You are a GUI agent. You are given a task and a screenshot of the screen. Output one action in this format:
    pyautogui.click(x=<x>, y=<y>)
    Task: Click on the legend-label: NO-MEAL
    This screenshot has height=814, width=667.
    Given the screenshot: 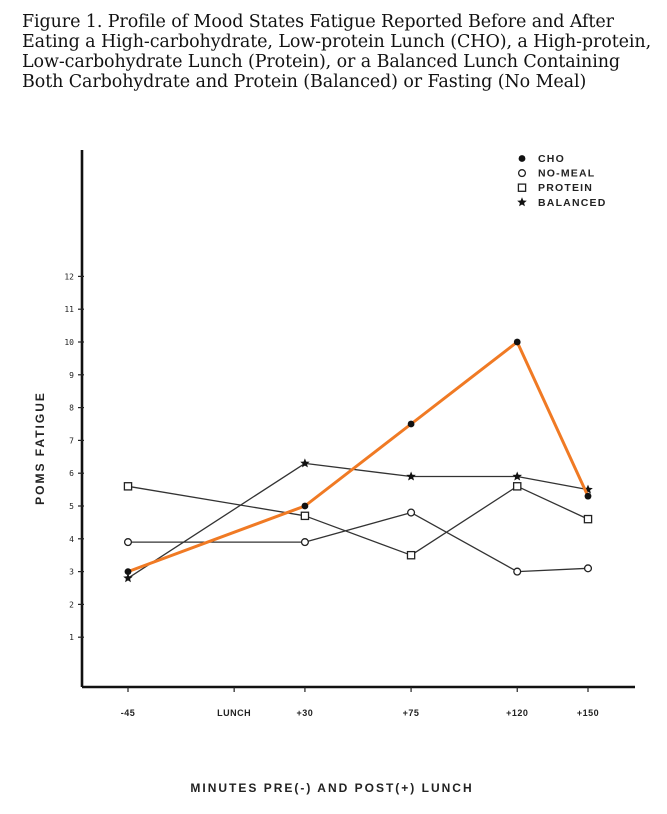 What is the action you would take?
    pyautogui.click(x=566, y=174)
    